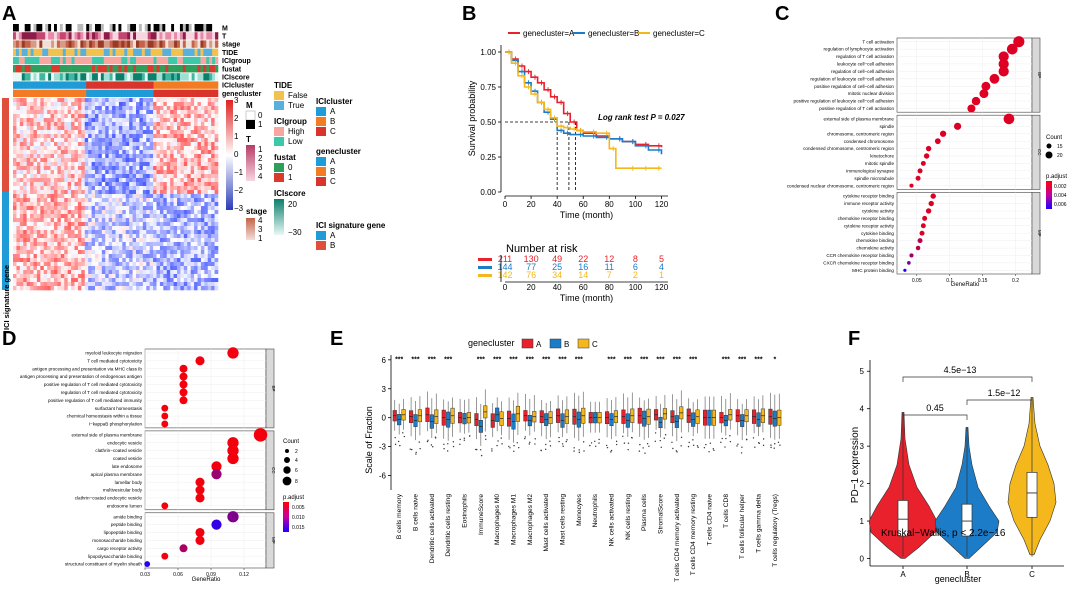 The height and width of the screenshot is (591, 1072). Describe the element at coordinates (321, 161) in the screenshot. I see `legend-genecluster-swatch` at that location.